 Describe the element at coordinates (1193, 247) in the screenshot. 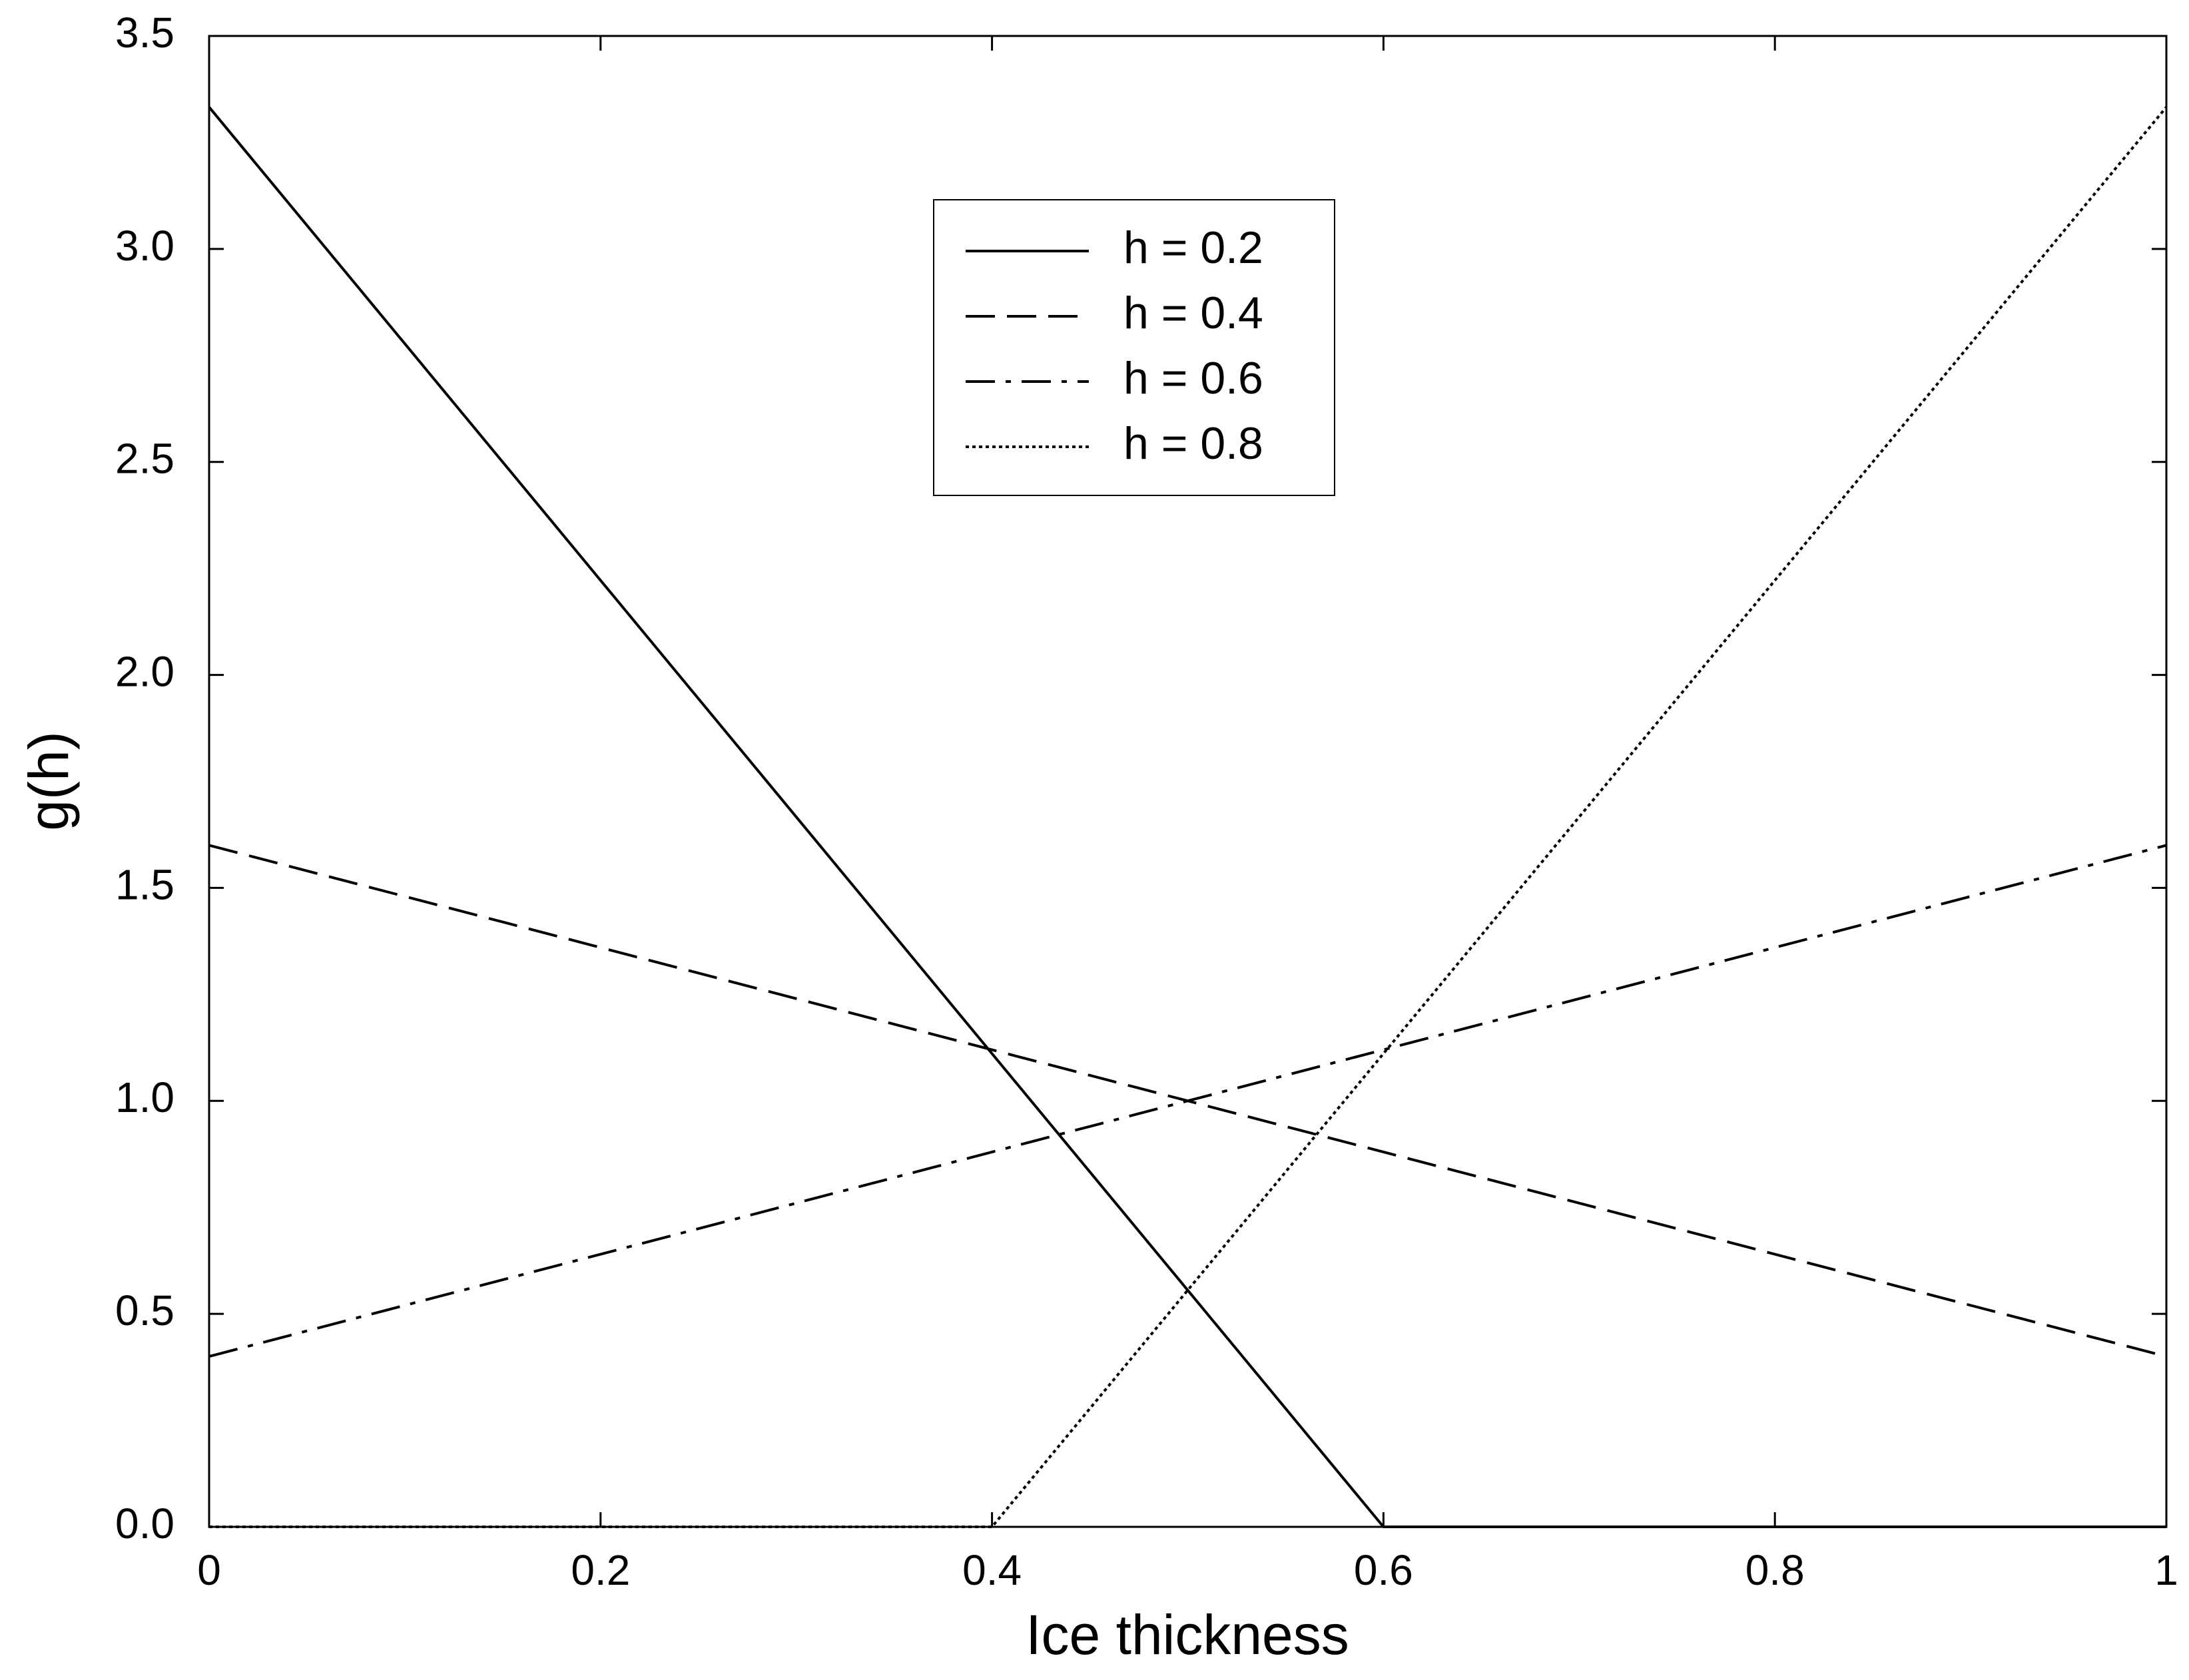

I see `legend-label: h = 0.2` at that location.